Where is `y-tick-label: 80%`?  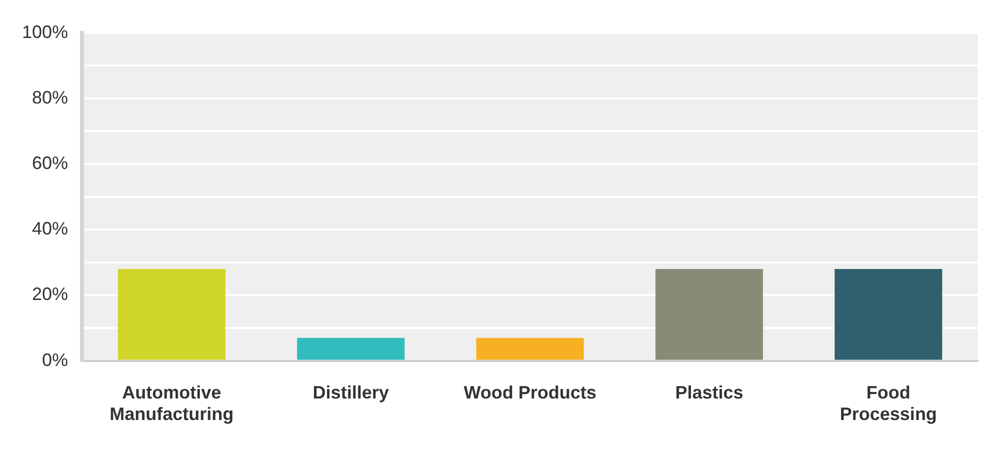
y-tick-label: 80% is located at coordinates (50, 97).